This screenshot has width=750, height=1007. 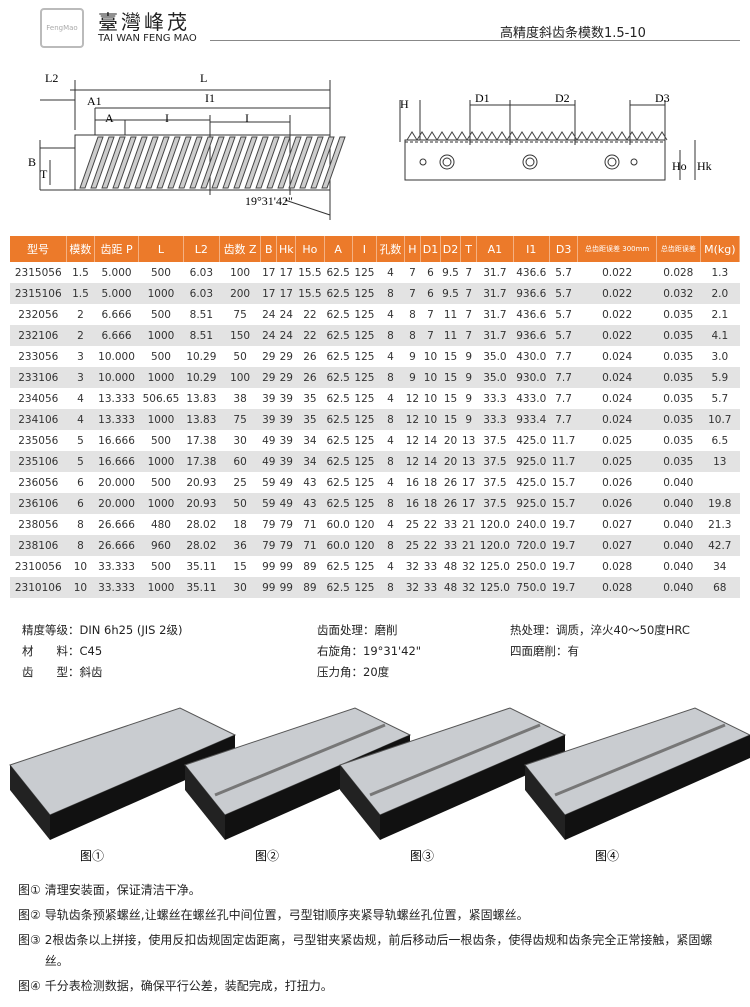 I want to click on table-cell: 36, so click(x=240, y=545).